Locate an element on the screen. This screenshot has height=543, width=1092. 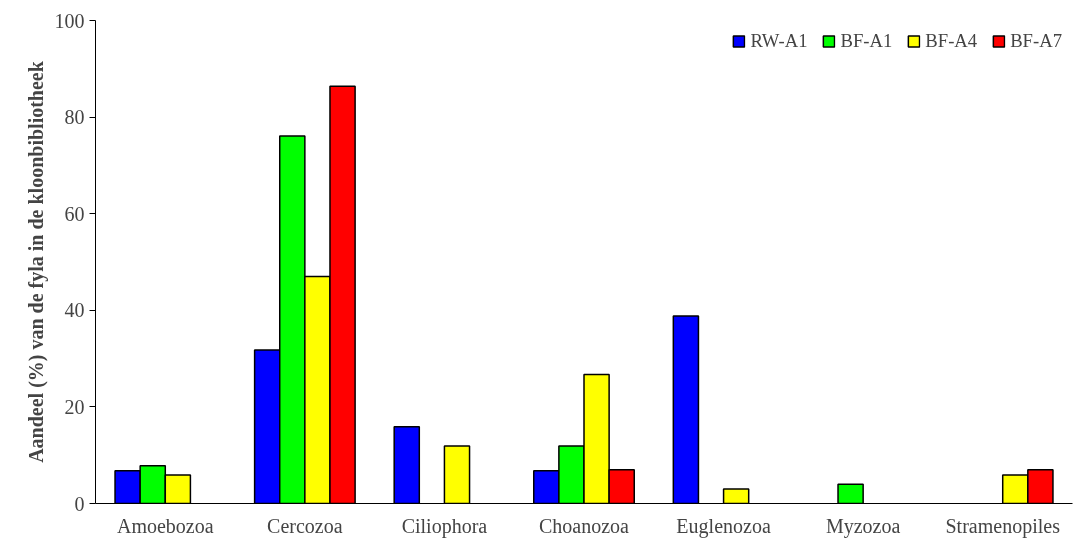
y-tick-label: 80 is located at coordinates (74, 117).